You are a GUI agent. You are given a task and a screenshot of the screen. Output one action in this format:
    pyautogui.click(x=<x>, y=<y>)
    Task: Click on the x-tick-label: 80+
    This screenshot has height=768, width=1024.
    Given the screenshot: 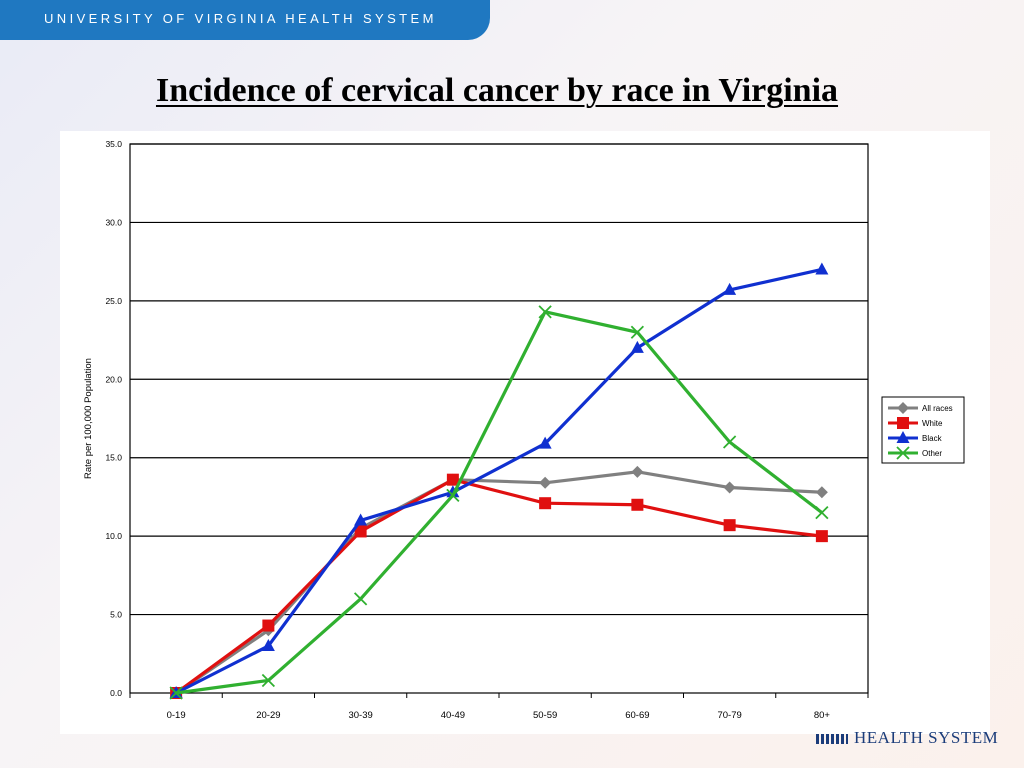 What is the action you would take?
    pyautogui.click(x=822, y=715)
    